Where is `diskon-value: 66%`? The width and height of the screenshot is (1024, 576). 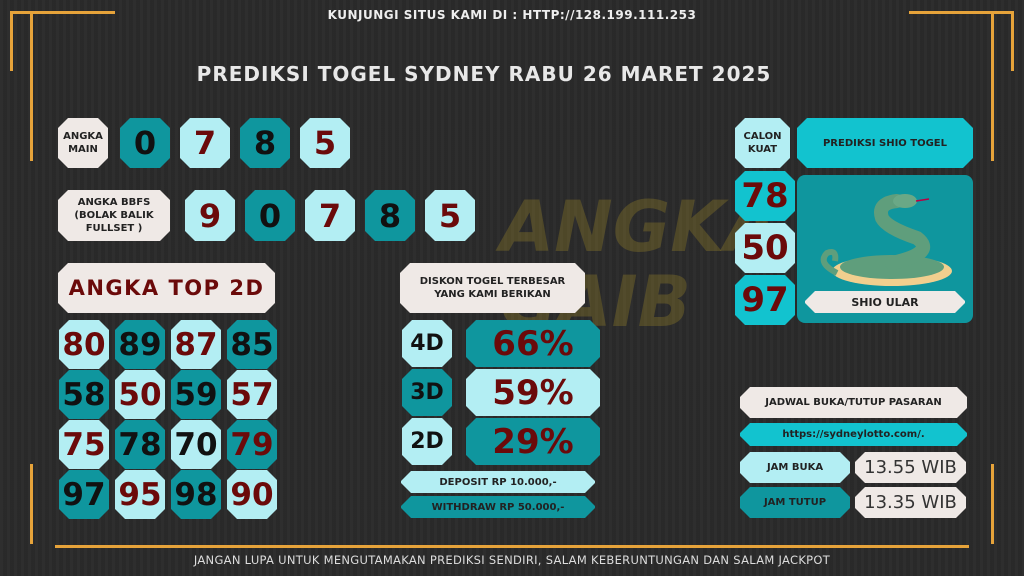
diskon-value: 66% is located at coordinates (533, 343).